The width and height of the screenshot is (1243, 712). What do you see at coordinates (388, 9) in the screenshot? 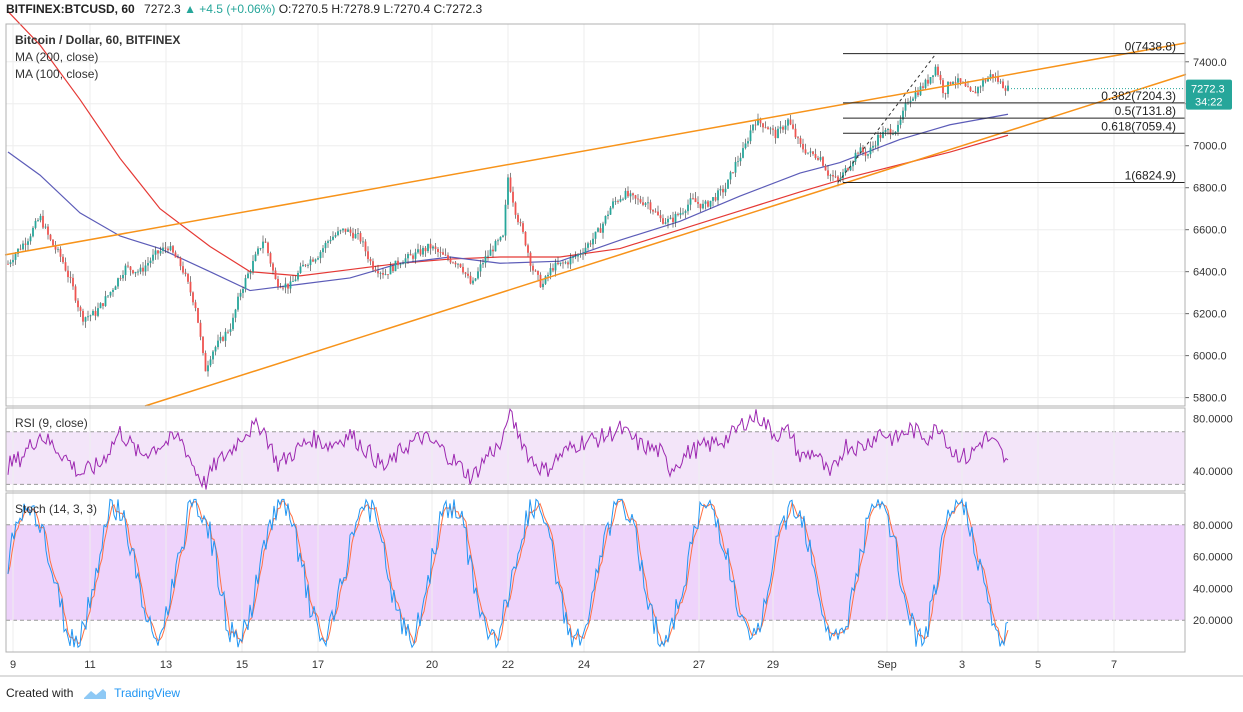
I see `low-label: L:` at bounding box center [388, 9].